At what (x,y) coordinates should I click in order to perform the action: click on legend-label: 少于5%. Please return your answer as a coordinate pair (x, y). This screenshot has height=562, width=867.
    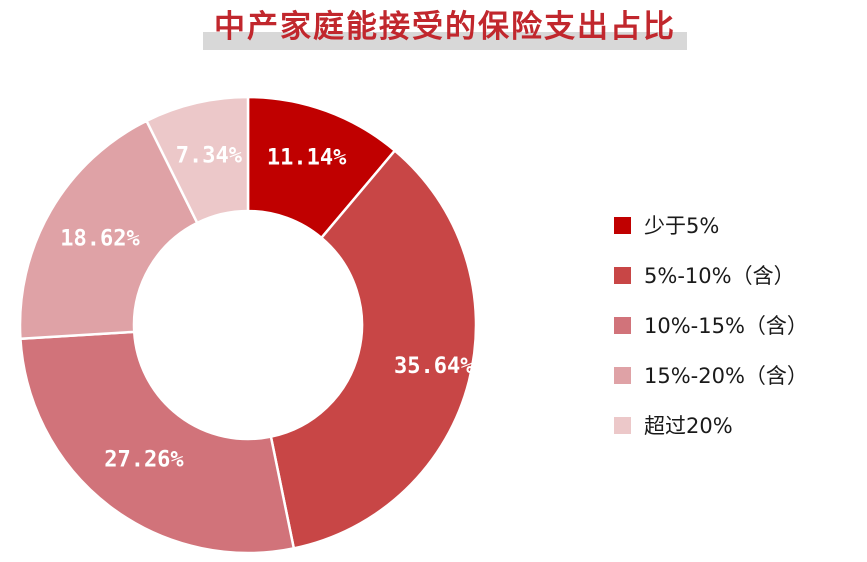
    Looking at the image, I should click on (682, 226).